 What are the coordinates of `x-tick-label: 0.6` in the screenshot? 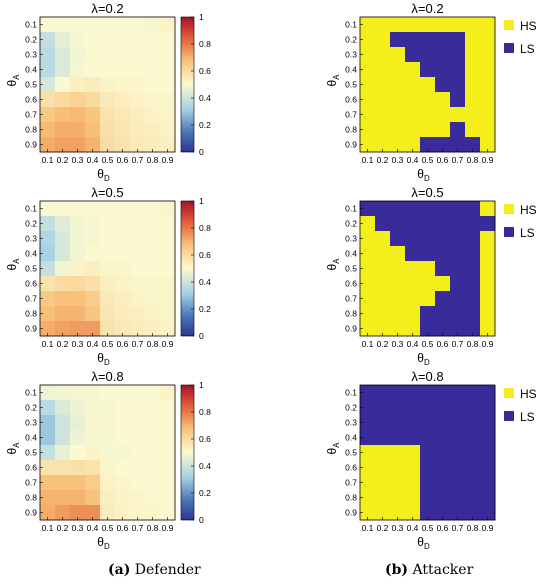 It's located at (443, 528).